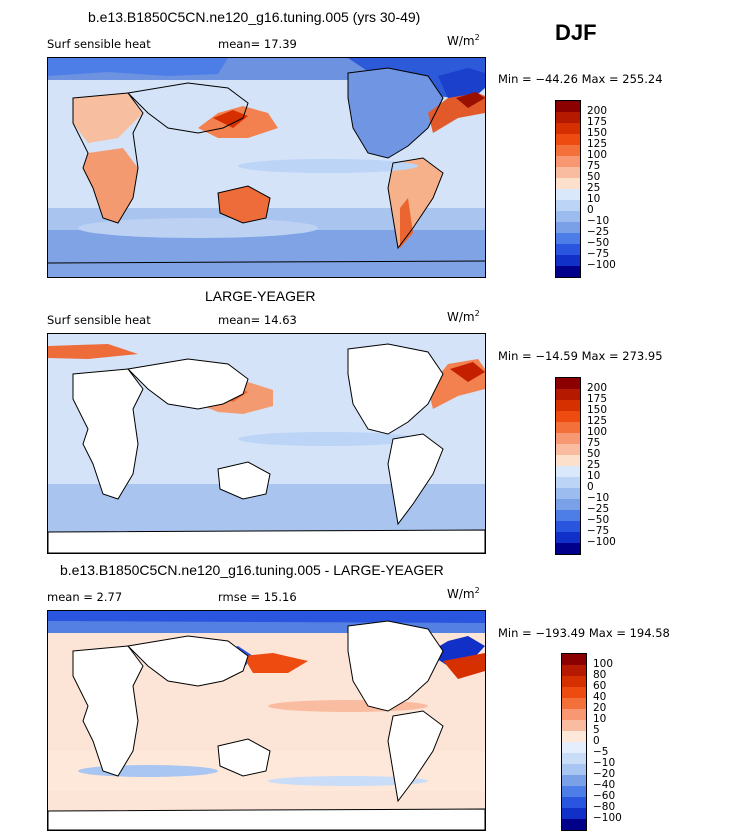  I want to click on panel-1-variable: Surf sensible heat, so click(99, 44).